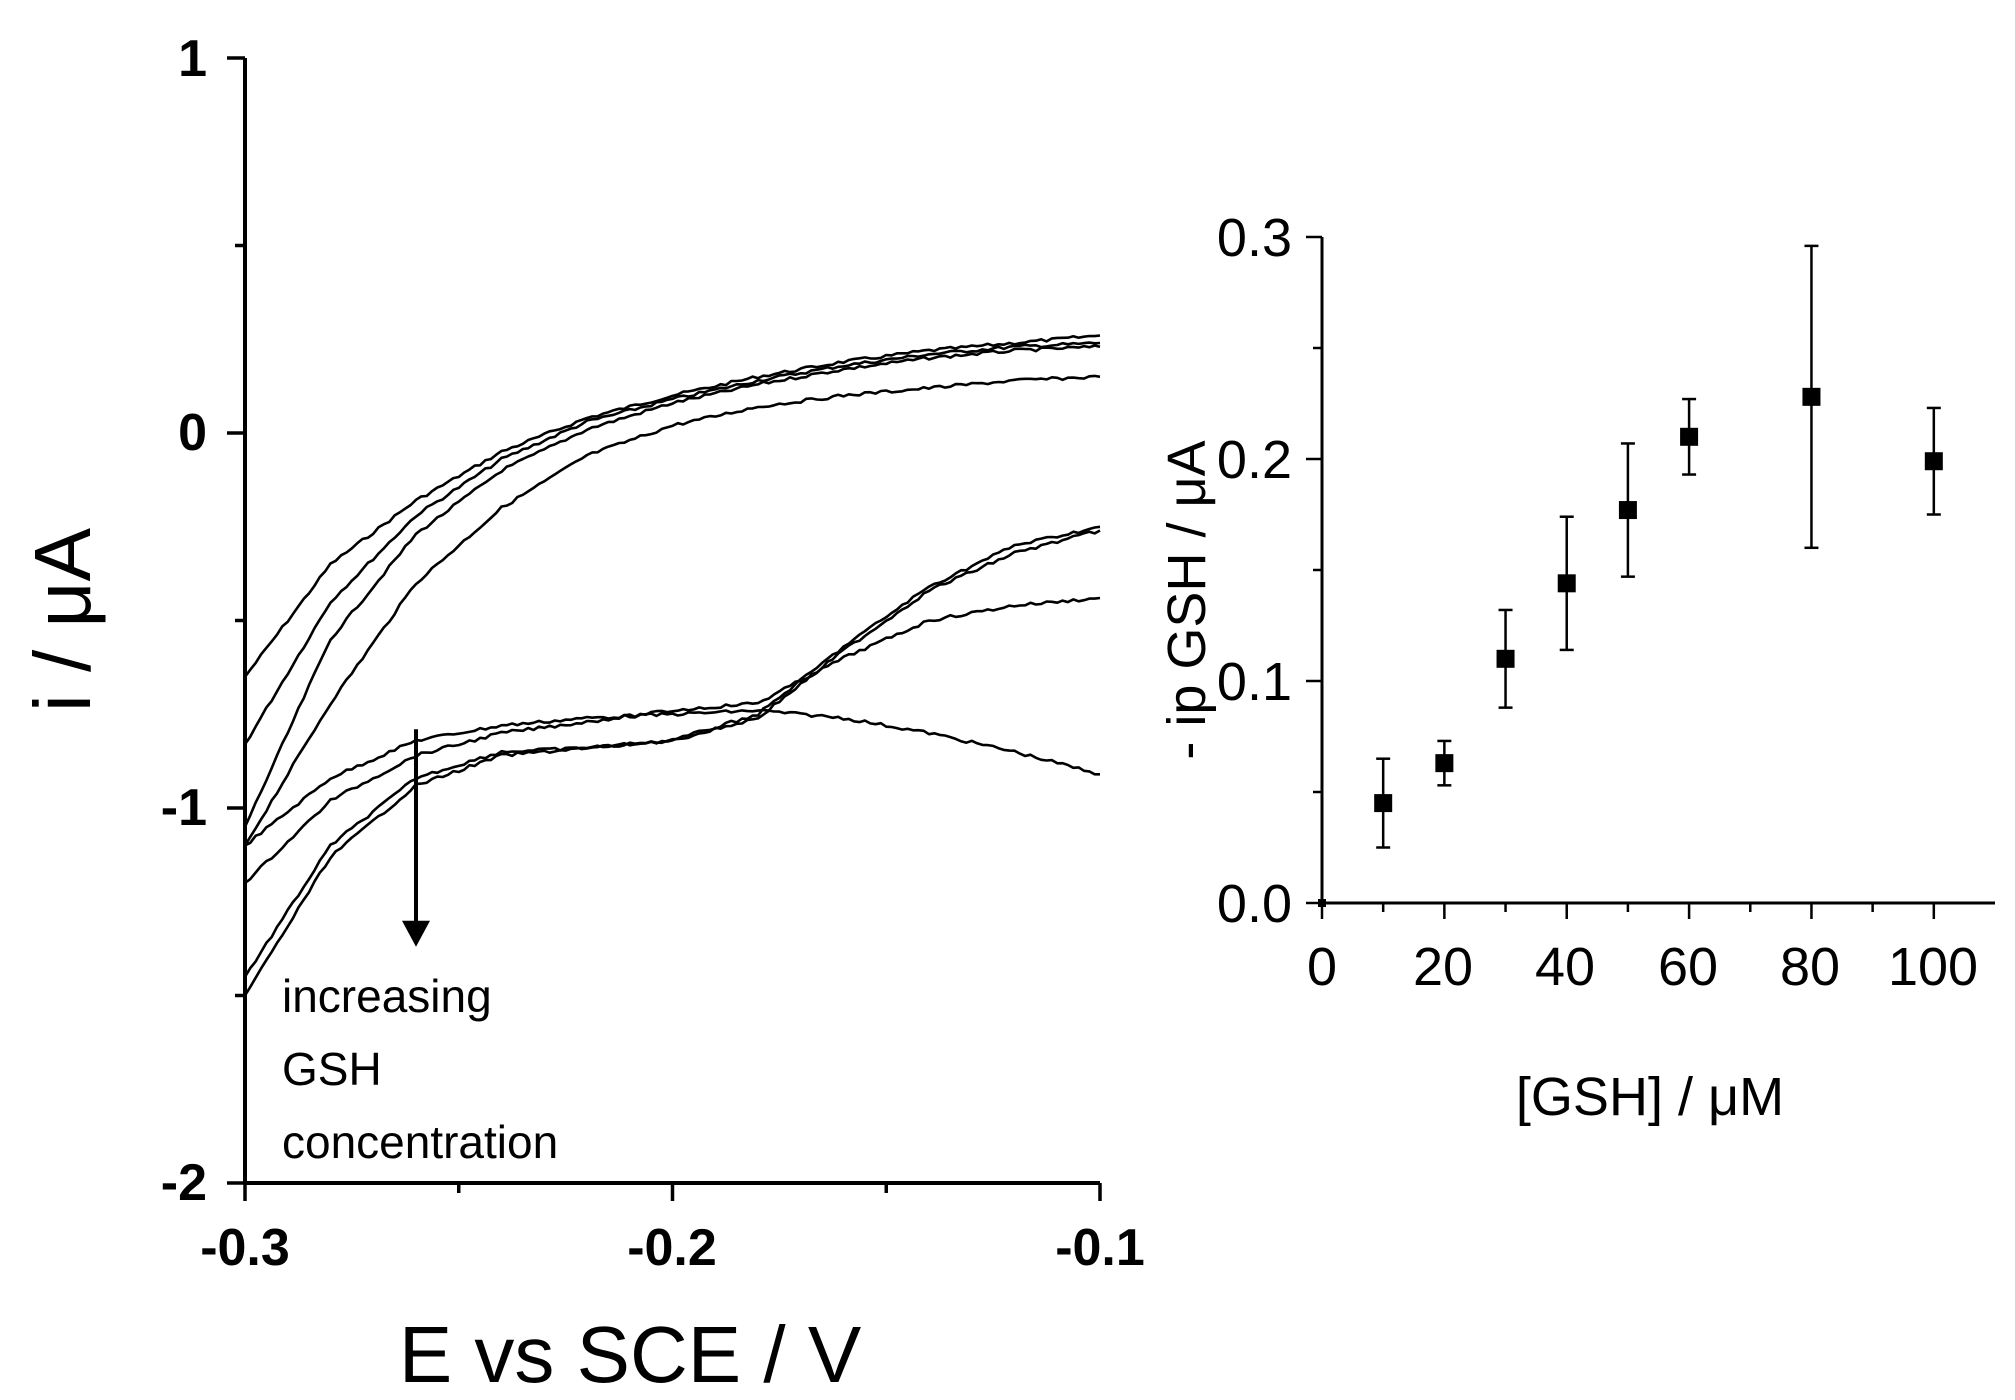  Describe the element at coordinates (1688, 967) in the screenshot. I see `right-x-tick-label: 60` at that location.